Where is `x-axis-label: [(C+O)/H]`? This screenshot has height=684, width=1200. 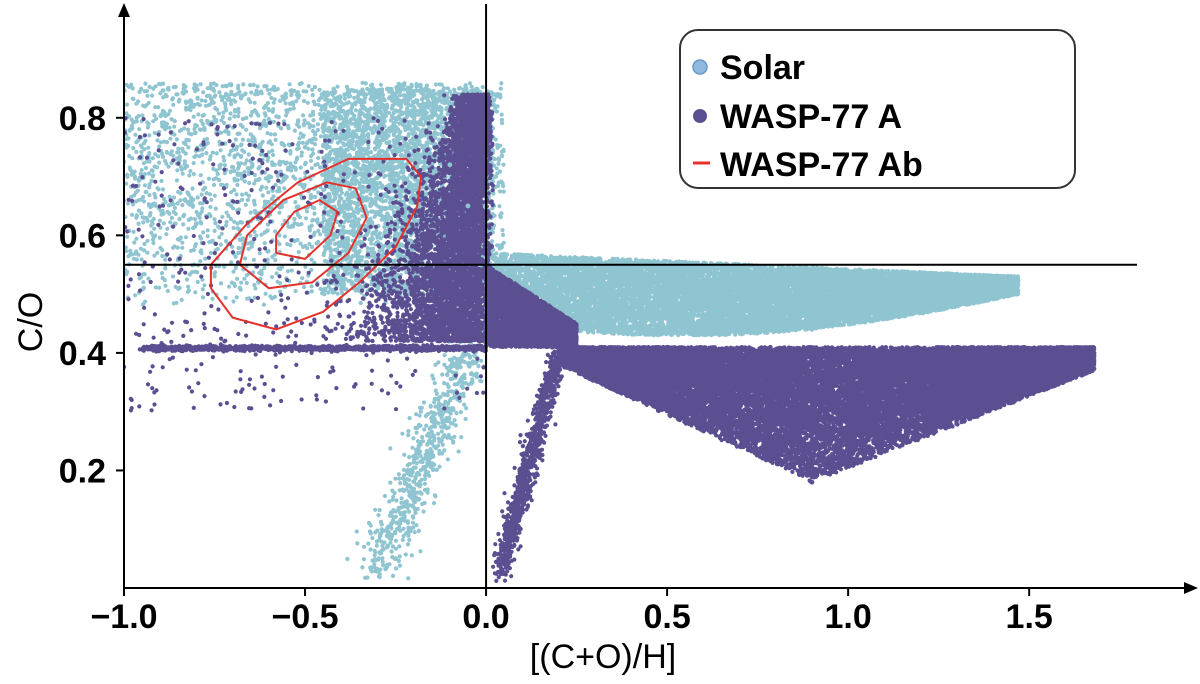
x-axis-label: [(C+O)/H] is located at coordinates (603, 657).